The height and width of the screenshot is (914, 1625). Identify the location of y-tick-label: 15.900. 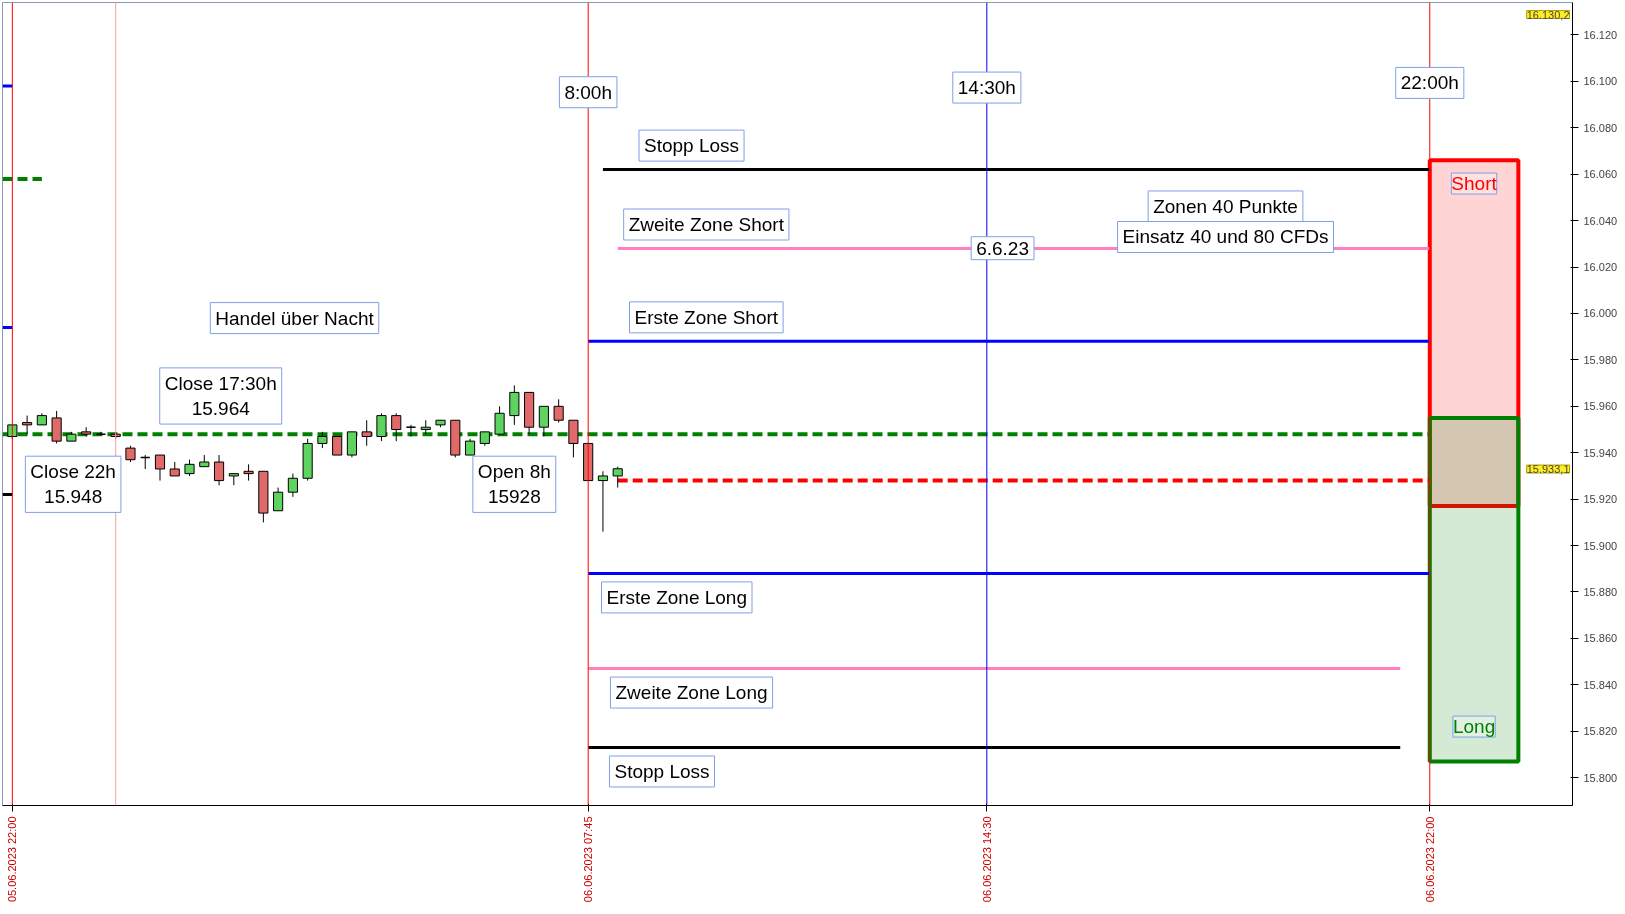
(1600, 545).